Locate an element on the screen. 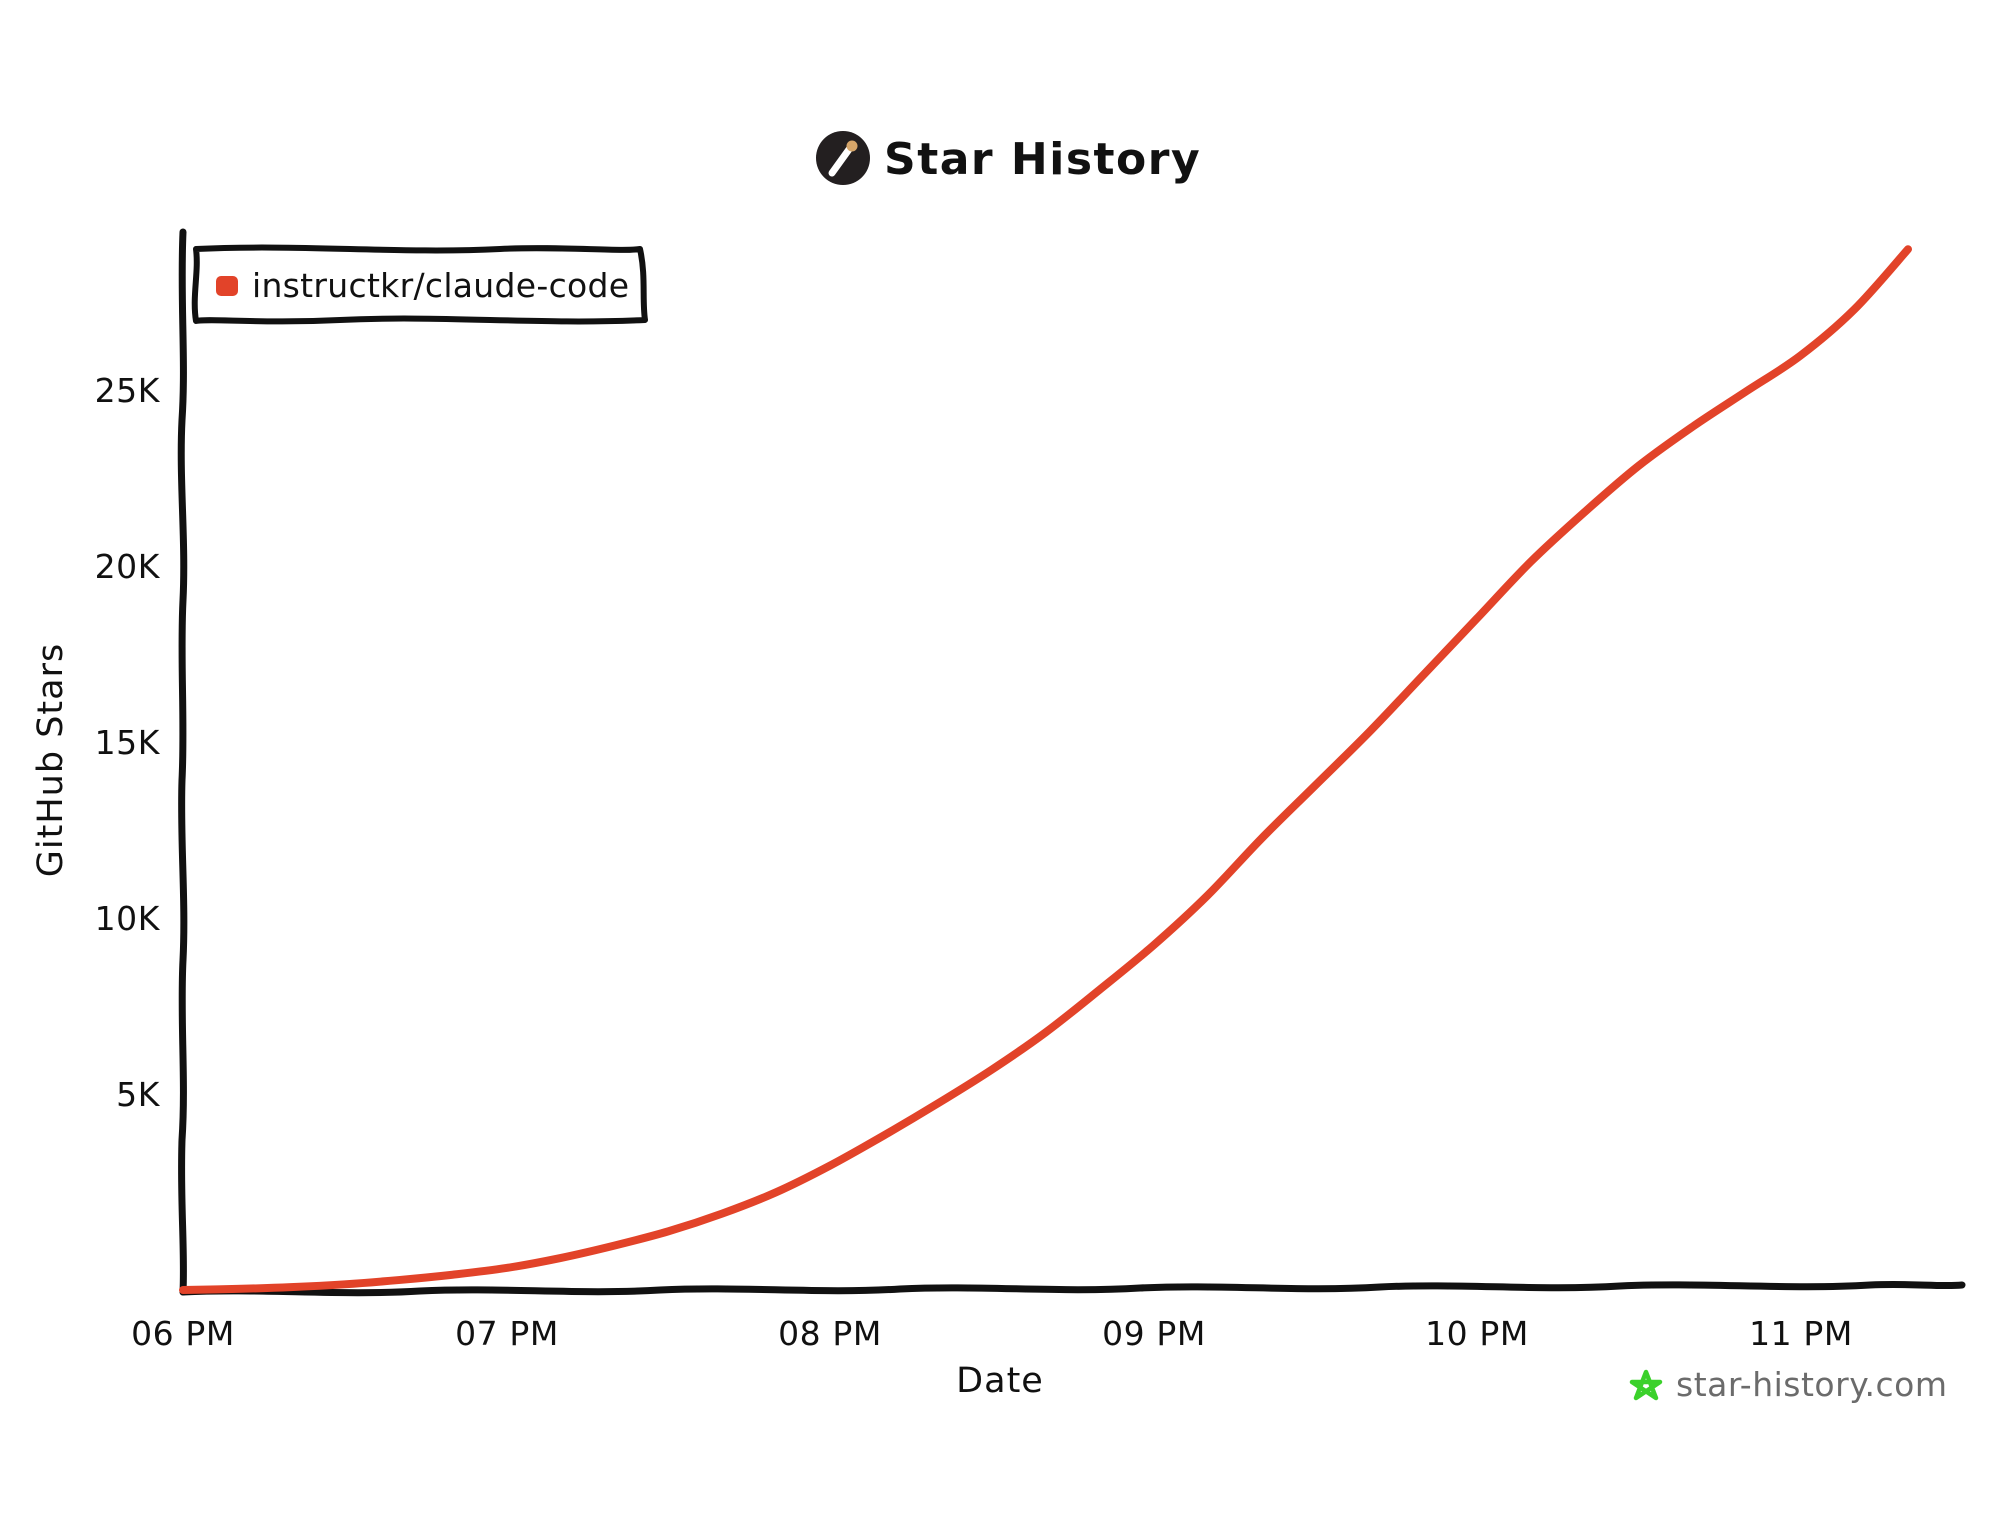  watermark-label: star-history.com is located at coordinates (1811, 1384).